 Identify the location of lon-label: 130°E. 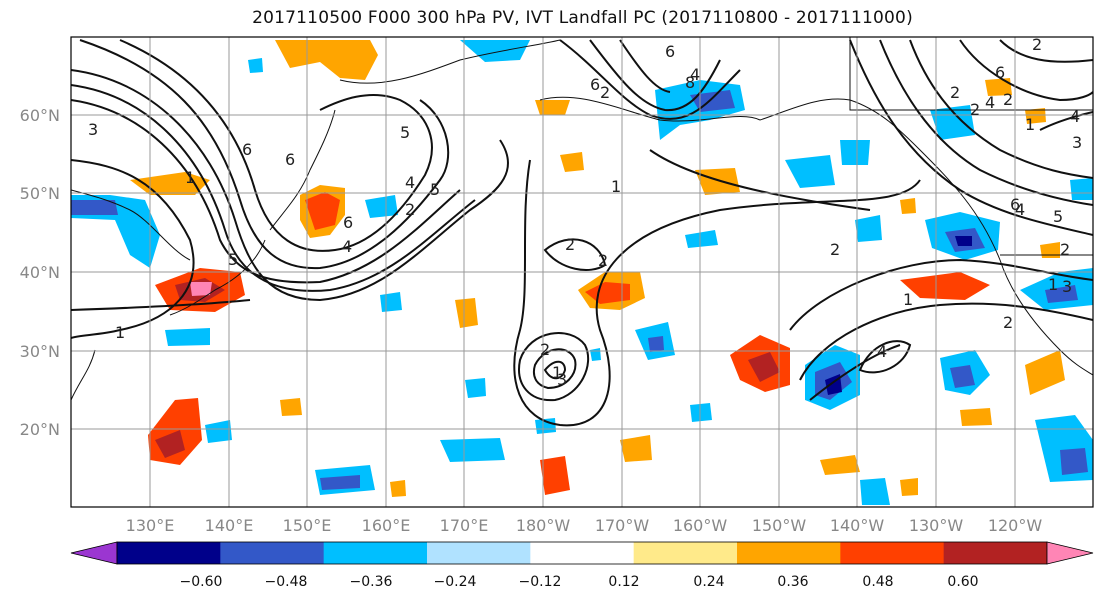
(150, 525).